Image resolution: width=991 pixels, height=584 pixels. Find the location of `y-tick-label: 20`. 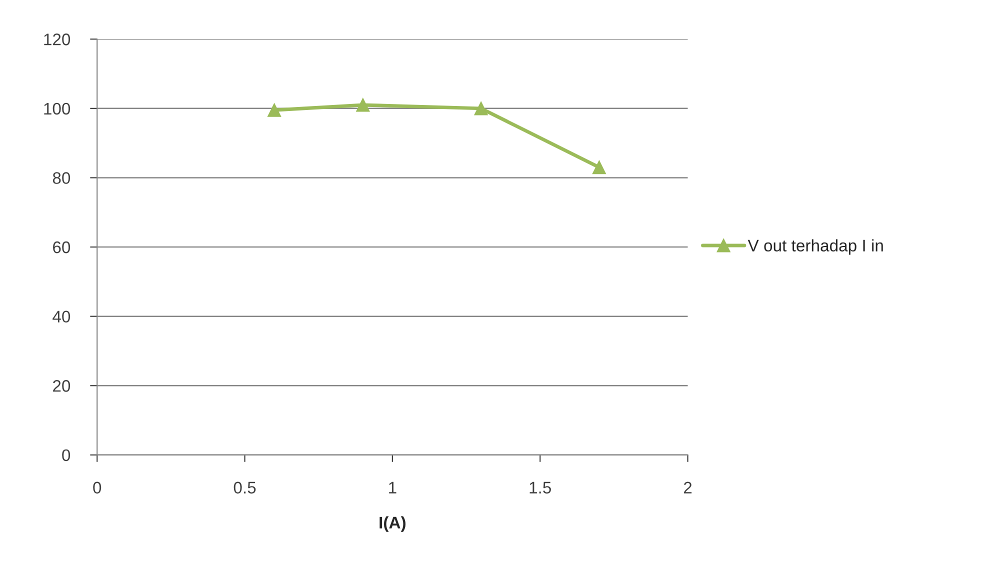

y-tick-label: 20 is located at coordinates (61, 386).